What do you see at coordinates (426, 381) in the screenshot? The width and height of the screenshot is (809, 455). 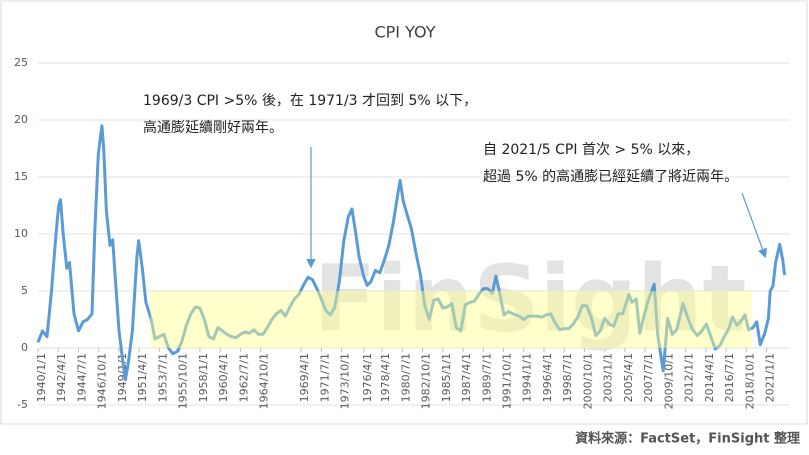 I see `x-tick-label: 1982/10/1` at bounding box center [426, 381].